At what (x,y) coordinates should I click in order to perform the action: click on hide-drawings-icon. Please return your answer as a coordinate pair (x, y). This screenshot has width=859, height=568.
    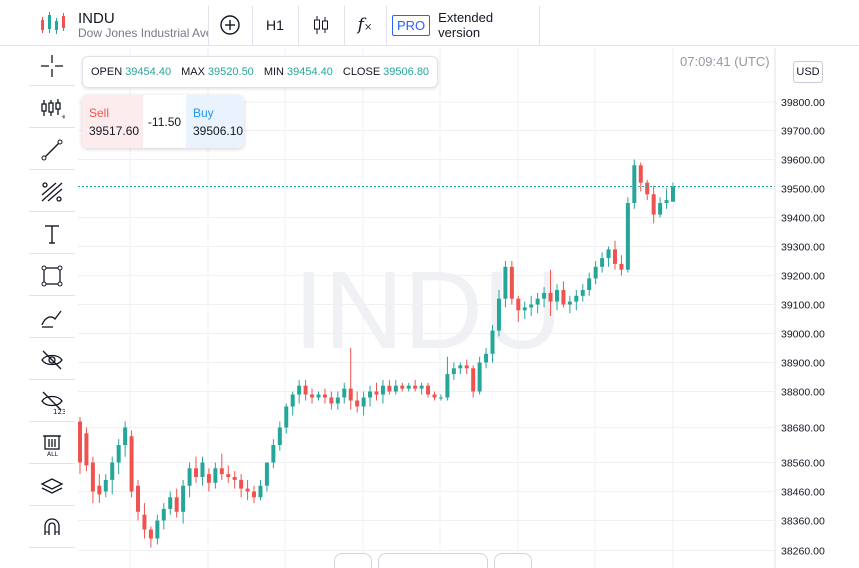
    Looking at the image, I should click on (52, 359).